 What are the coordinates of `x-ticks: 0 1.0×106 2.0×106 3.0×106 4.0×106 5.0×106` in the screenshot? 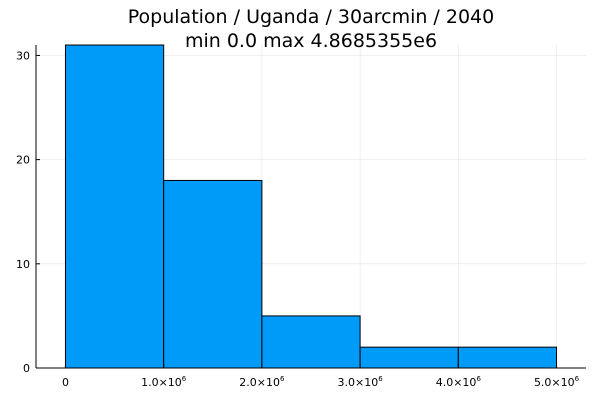 It's located at (321, 376).